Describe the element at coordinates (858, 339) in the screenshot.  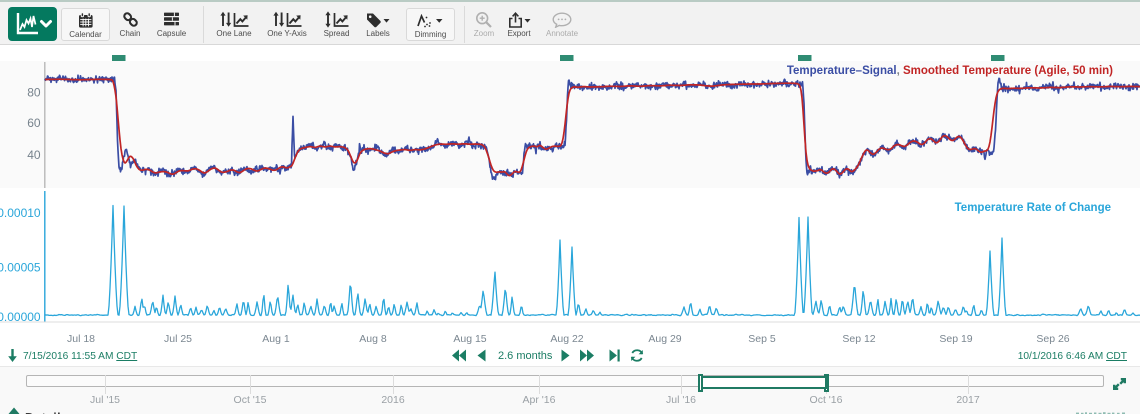
I see `svg-text: Sep 12` at that location.